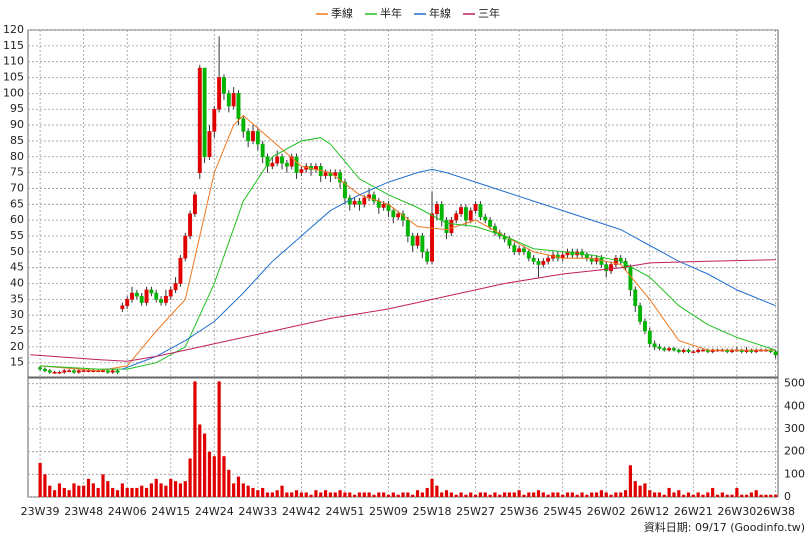  I want to click on y-tick-label: 25, so click(17, 330).